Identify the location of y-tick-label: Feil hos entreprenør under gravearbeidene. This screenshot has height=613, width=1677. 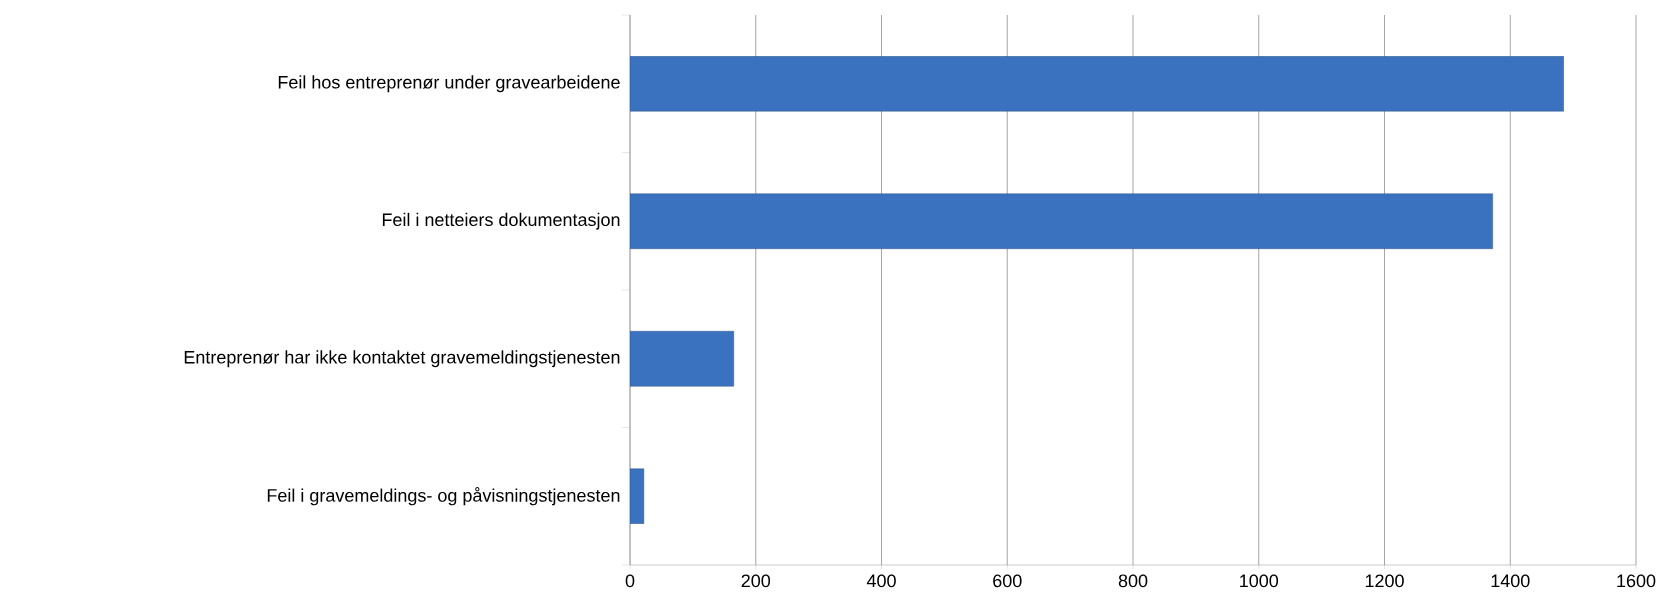
(449, 84).